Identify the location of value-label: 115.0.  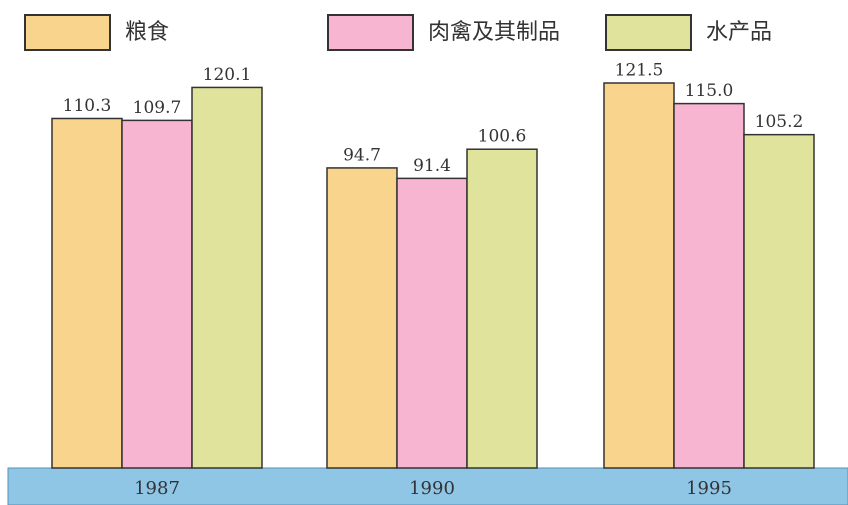
(709, 91).